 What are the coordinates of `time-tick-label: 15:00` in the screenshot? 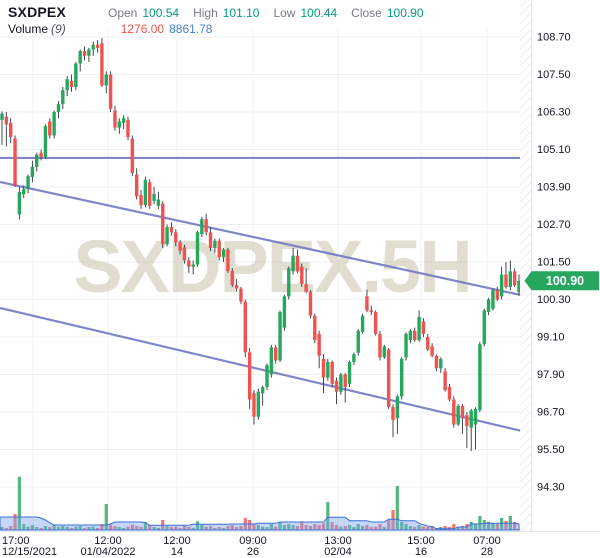 It's located at (421, 541).